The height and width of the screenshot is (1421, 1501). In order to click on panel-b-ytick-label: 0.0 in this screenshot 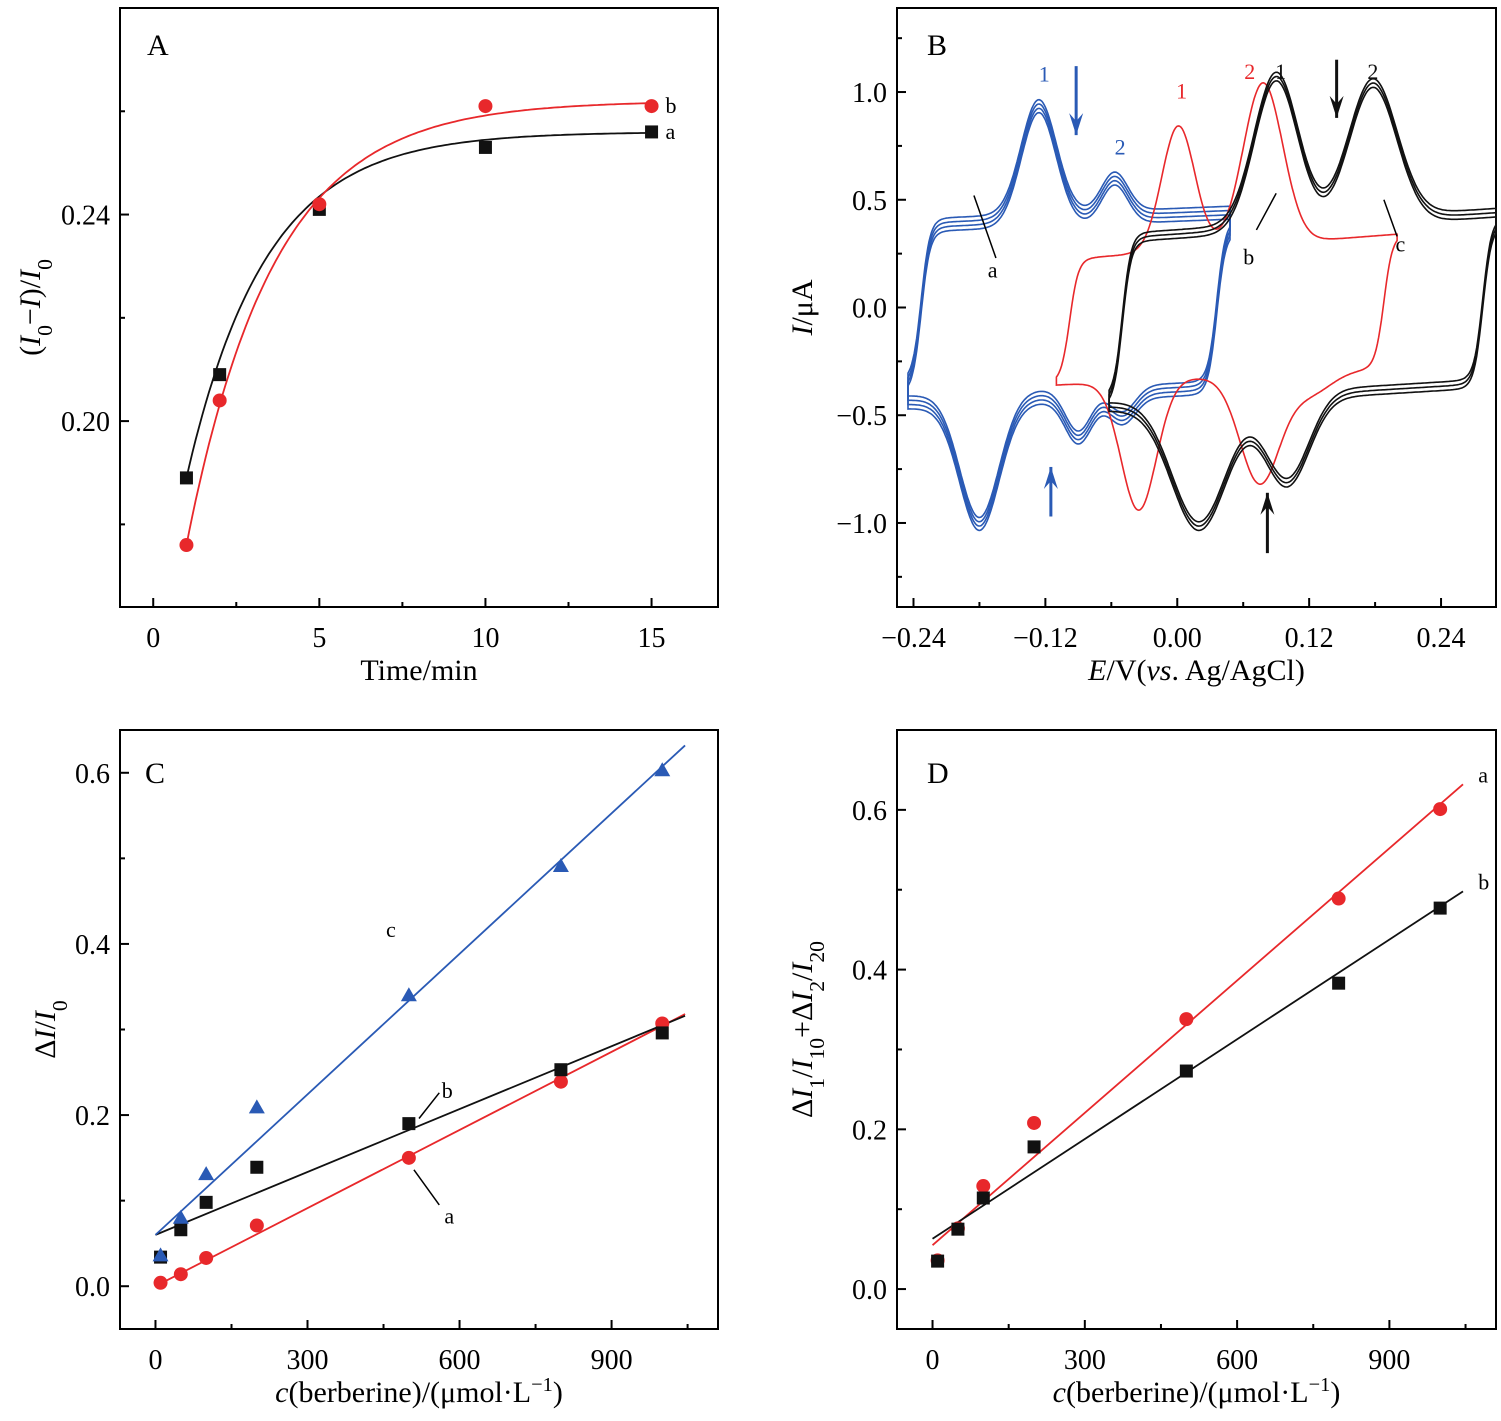, I will do `click(869, 309)`.